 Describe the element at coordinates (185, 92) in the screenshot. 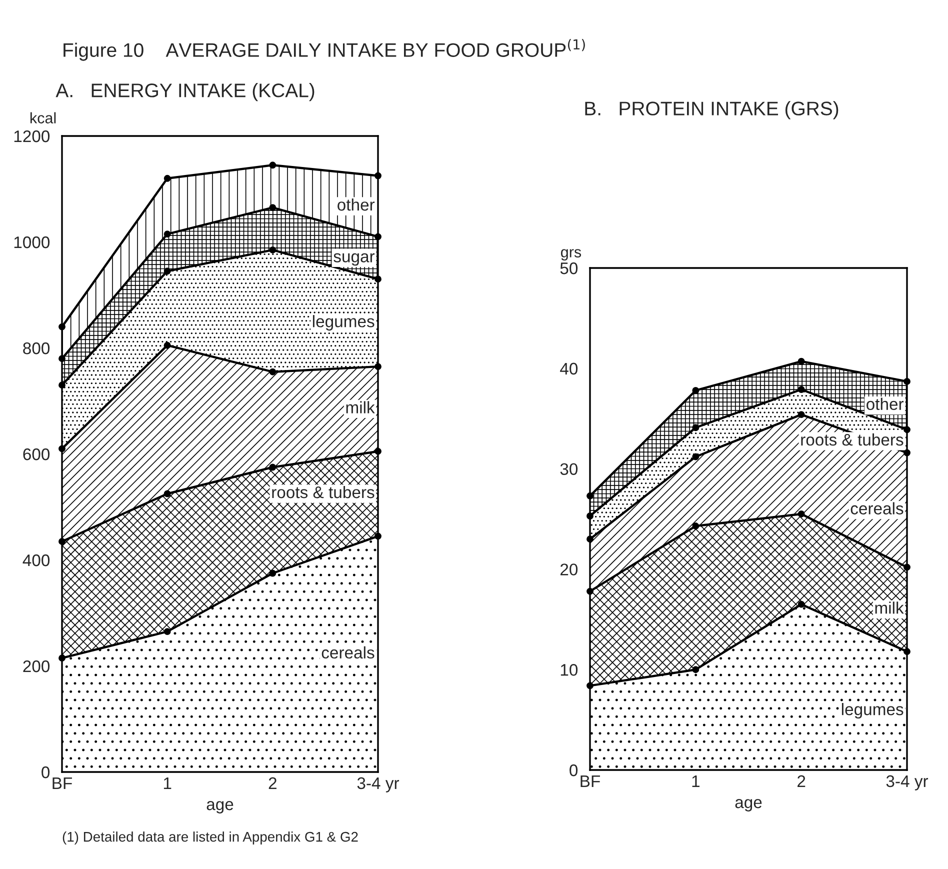

I see `chart-subtitle: A. ENERGY INTAKE (KCAL)` at that location.